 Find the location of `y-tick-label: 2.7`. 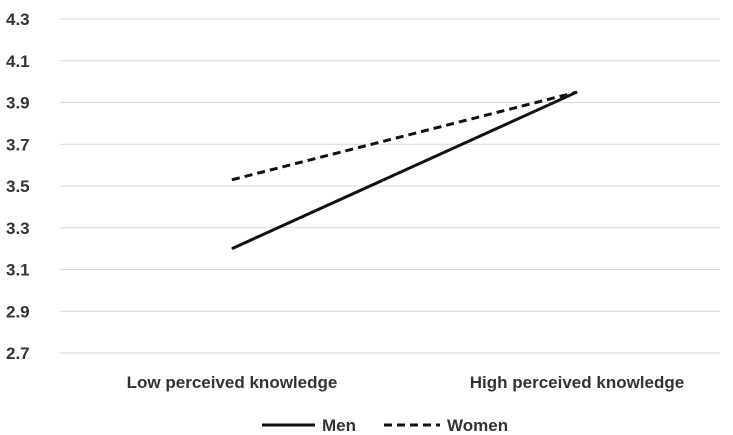

y-tick-label: 2.7 is located at coordinates (18, 353).